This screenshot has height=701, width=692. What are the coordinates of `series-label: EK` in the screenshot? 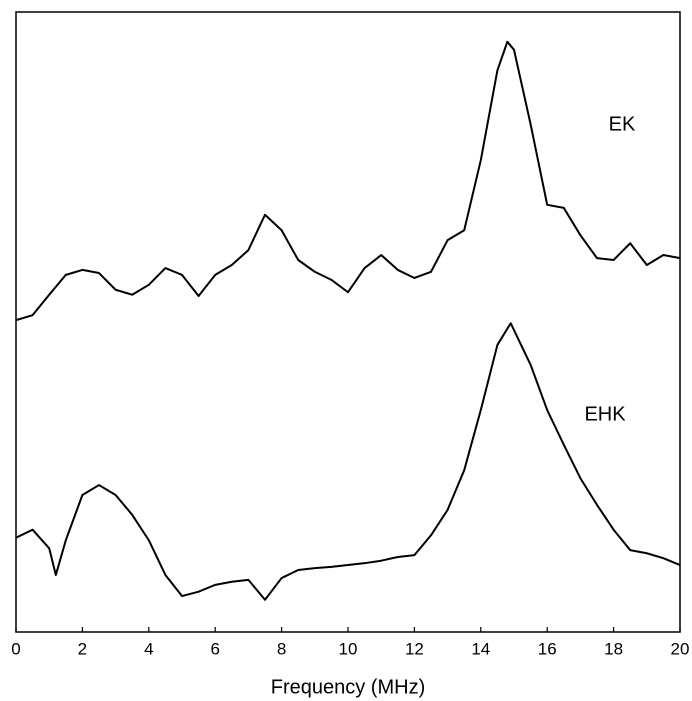 It's located at (622, 124).